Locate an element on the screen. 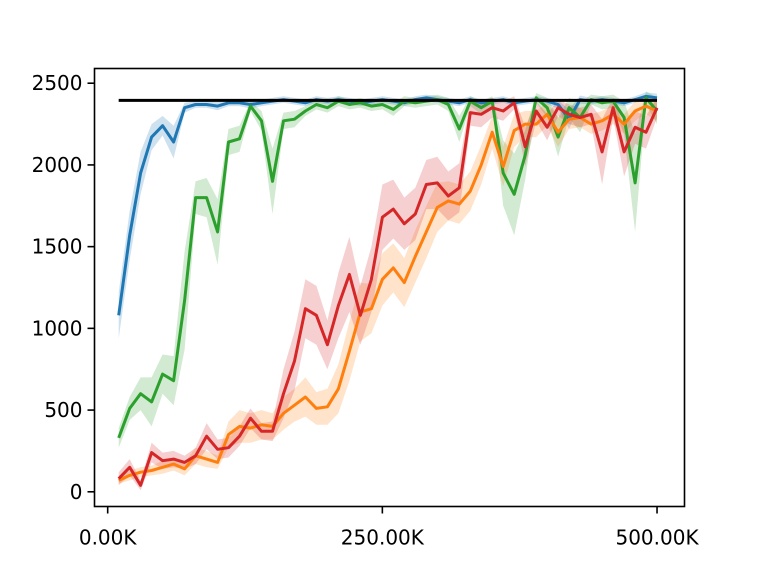 The height and width of the screenshot is (571, 761). y-tick-label: 1000 is located at coordinates (57, 328).